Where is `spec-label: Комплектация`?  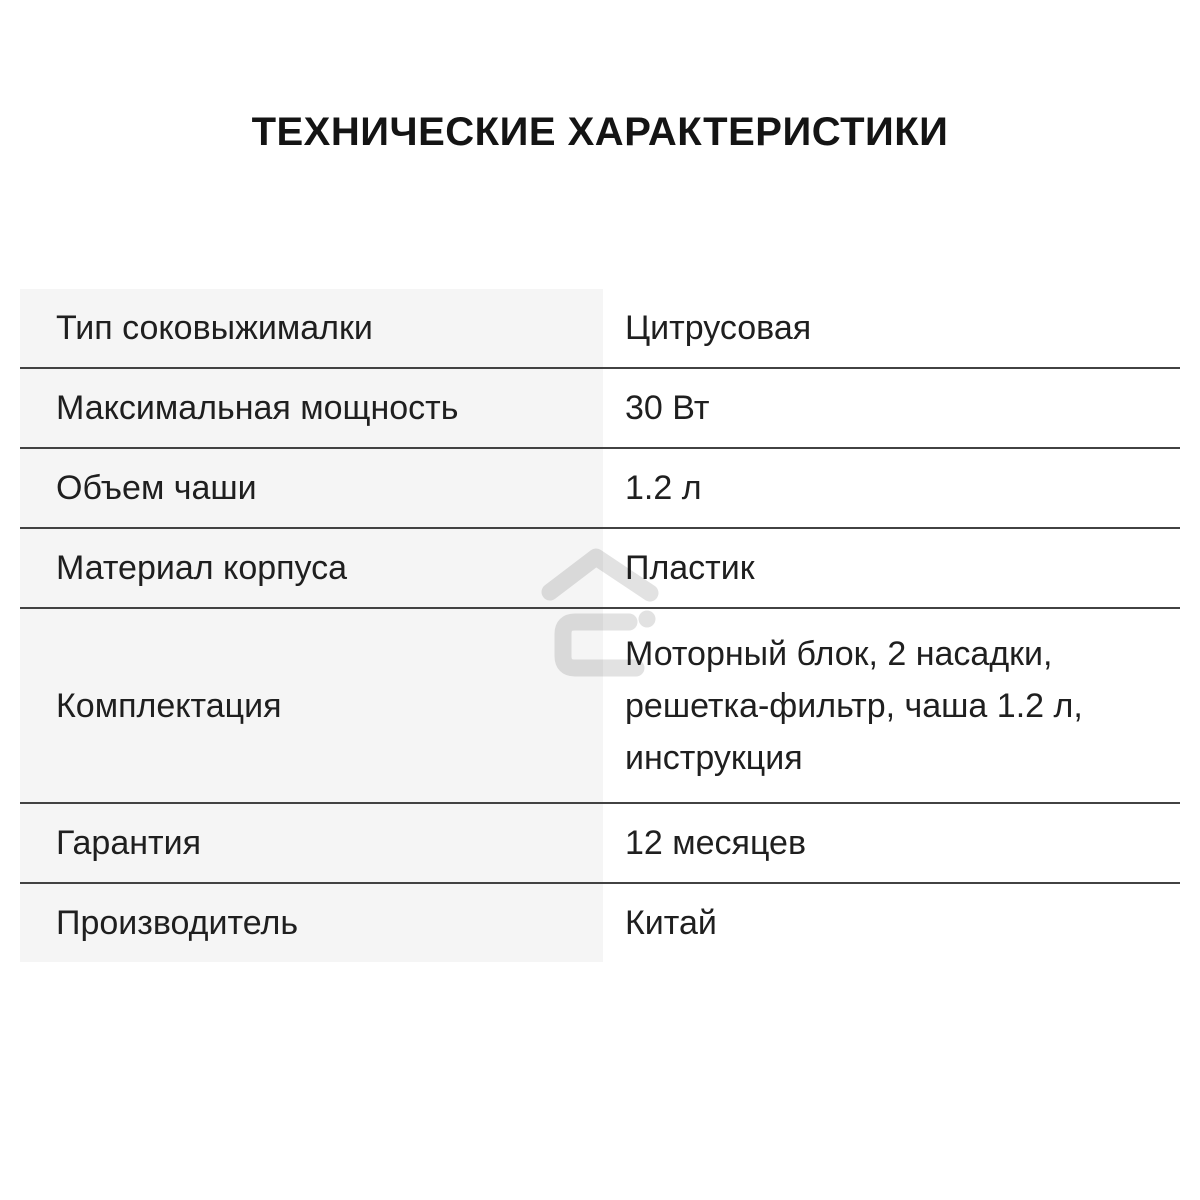
spec-label: Комплектация is located at coordinates (311, 705).